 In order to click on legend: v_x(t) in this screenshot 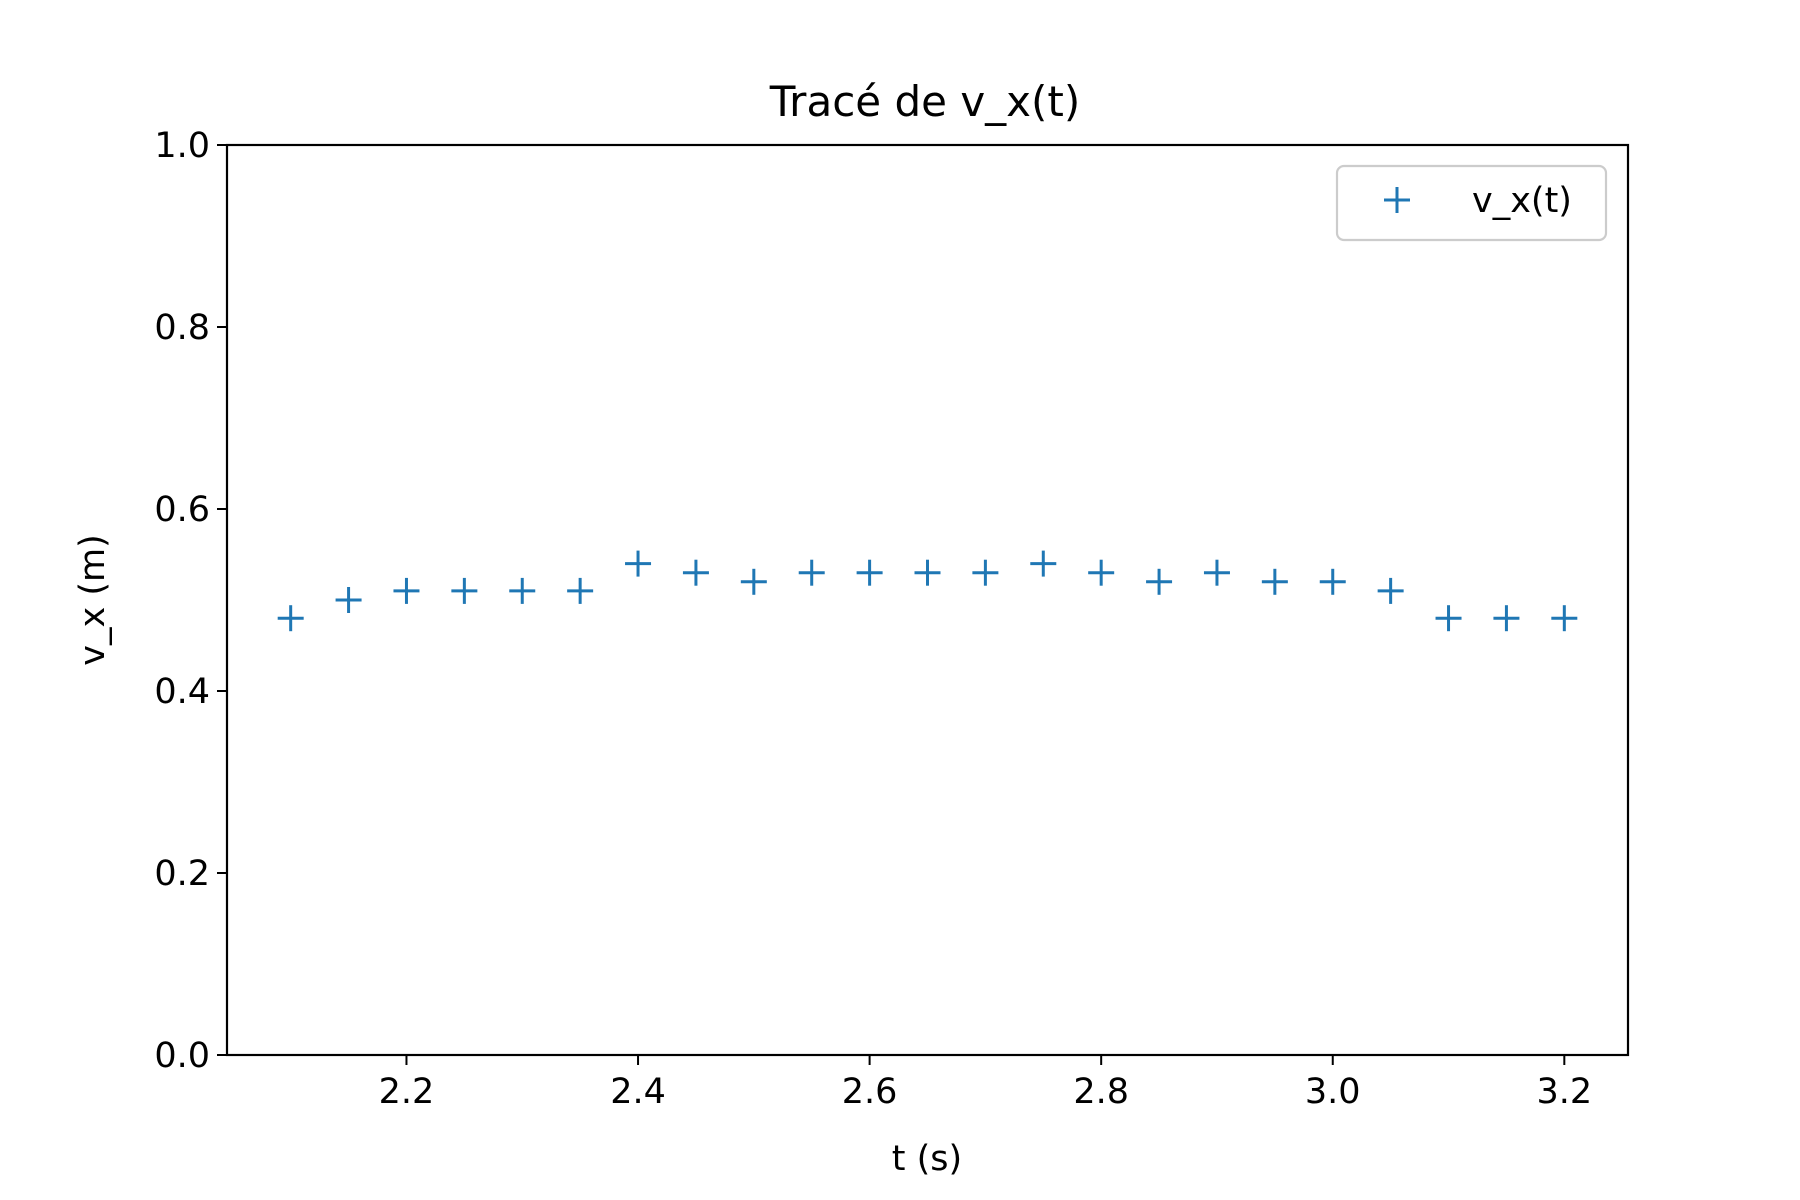, I will do `click(1471, 203)`.